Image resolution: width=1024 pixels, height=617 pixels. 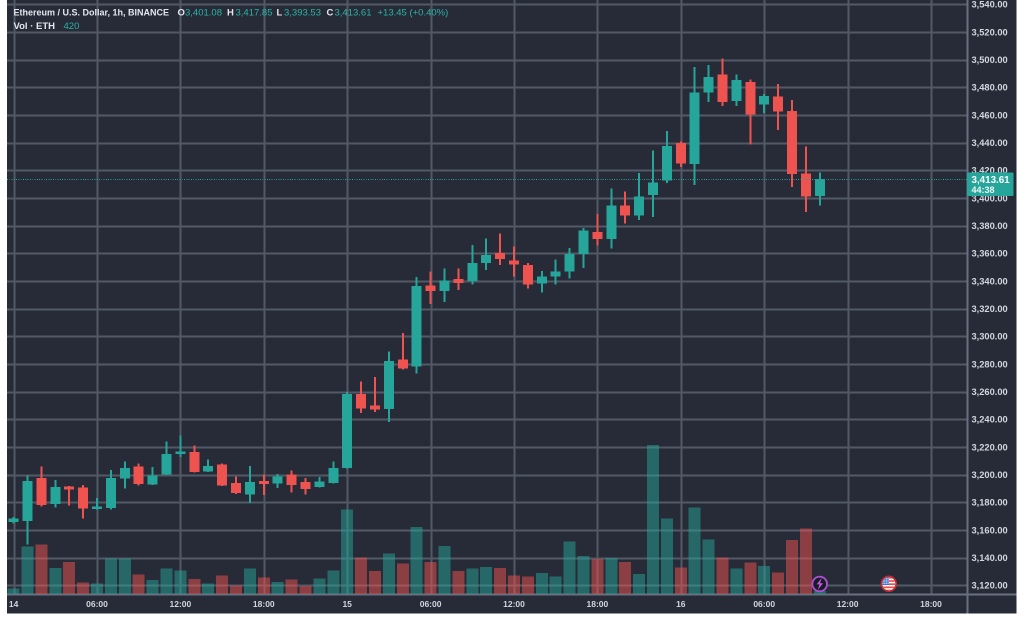 What do you see at coordinates (990, 309) in the screenshot?
I see `svg-text: 3,320.00` at bounding box center [990, 309].